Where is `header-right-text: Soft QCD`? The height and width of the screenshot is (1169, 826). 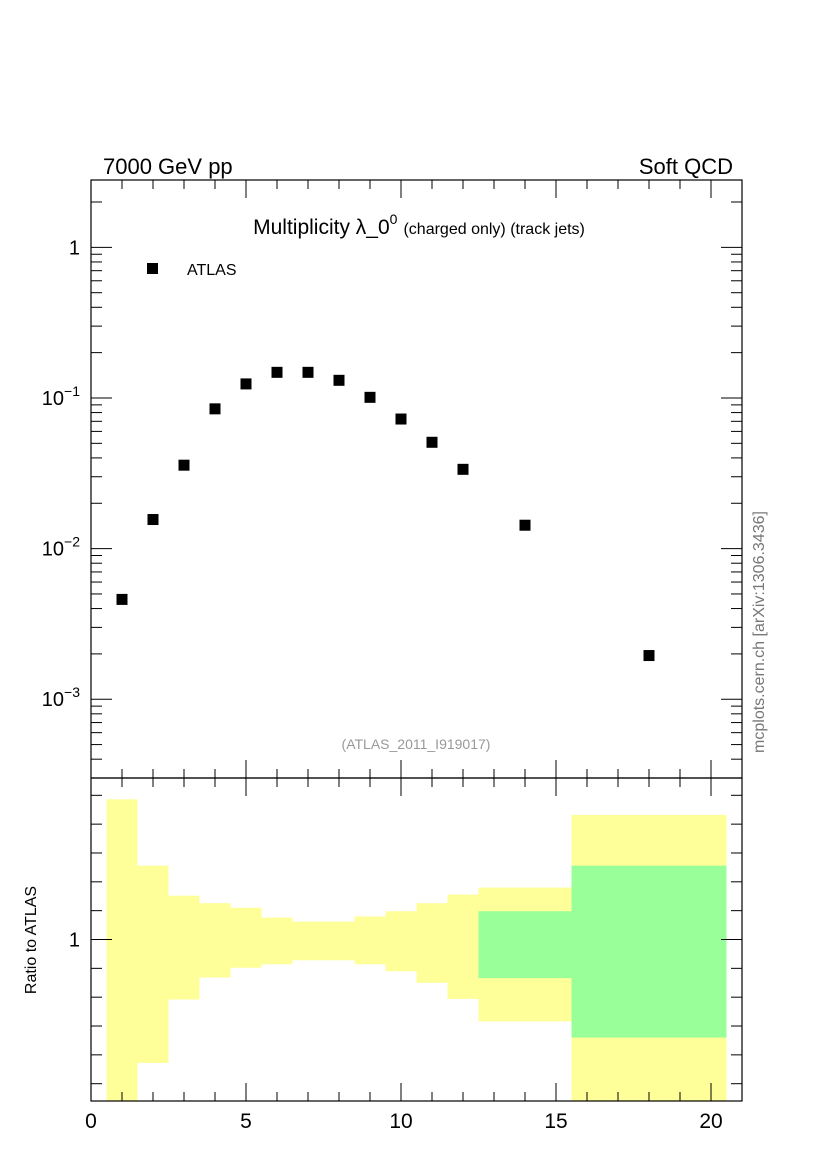
header-right-text: Soft QCD is located at coordinates (686, 166).